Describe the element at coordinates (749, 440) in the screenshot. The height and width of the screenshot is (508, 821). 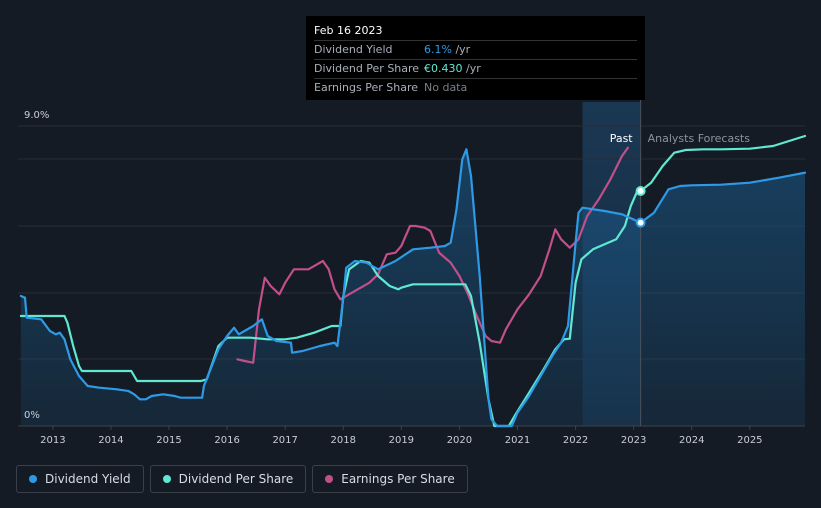
I see `x-tick-label: 2025` at that location.